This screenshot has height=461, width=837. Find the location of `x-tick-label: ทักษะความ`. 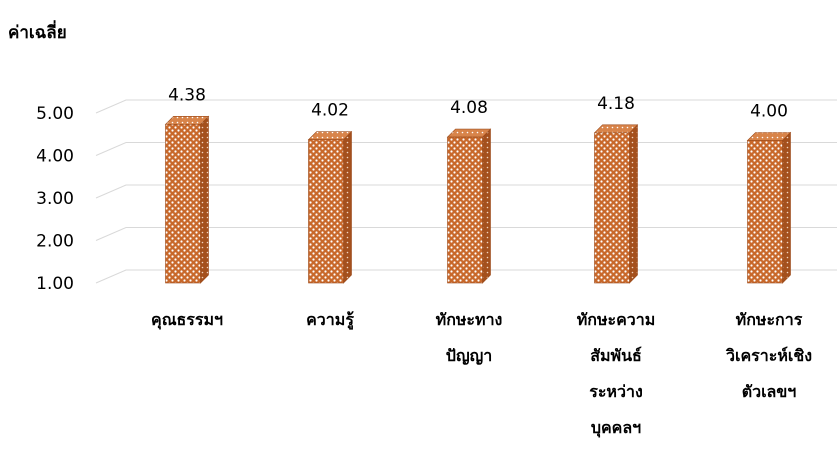

x-tick-label: ทักษะความ is located at coordinates (616, 319).